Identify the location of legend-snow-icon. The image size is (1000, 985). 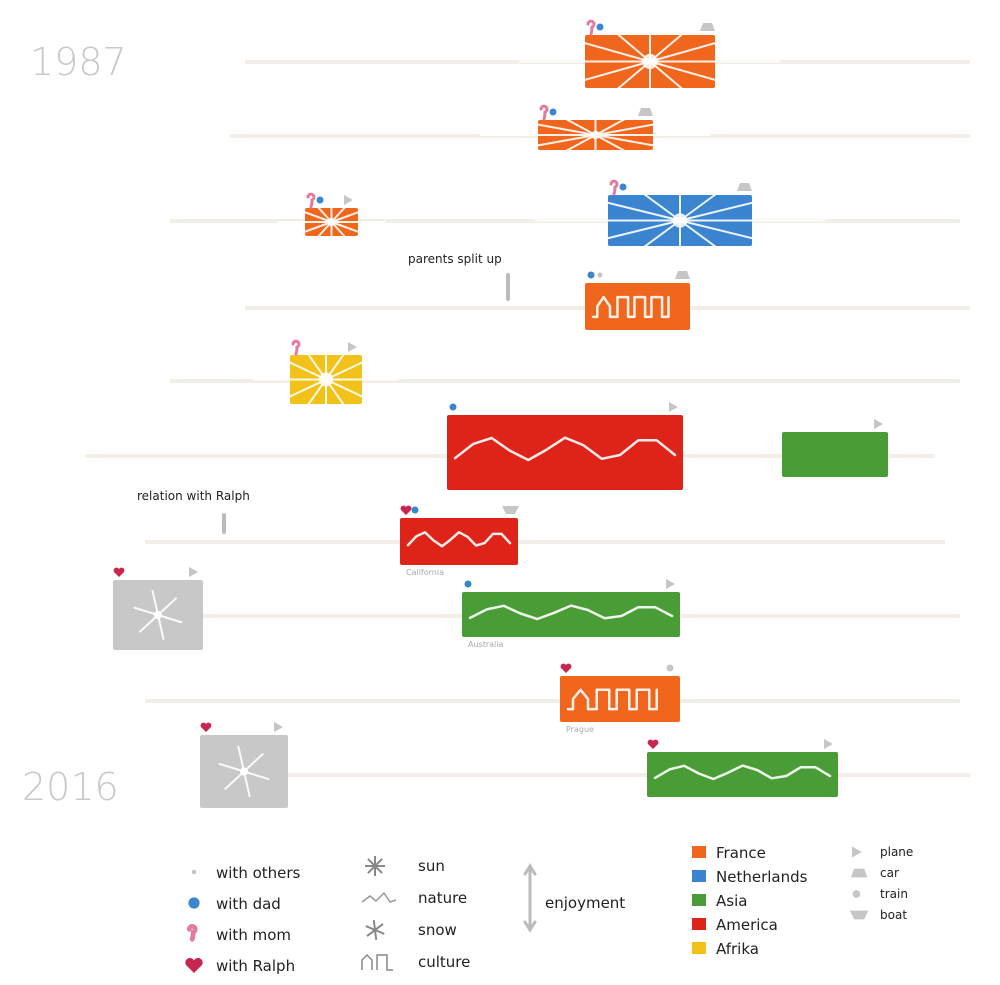
(375, 930).